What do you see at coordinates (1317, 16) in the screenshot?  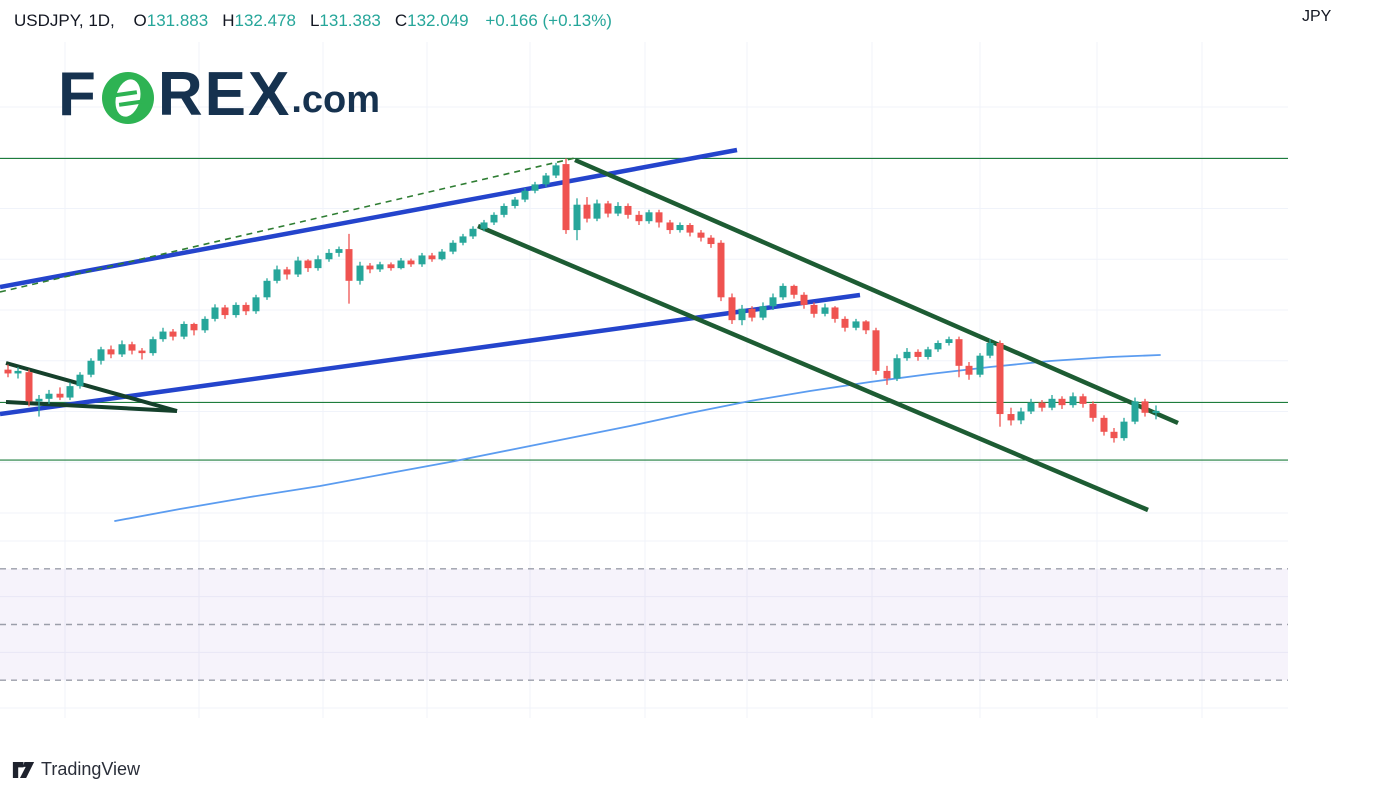 I see `axis-currency-label: JPY` at bounding box center [1317, 16].